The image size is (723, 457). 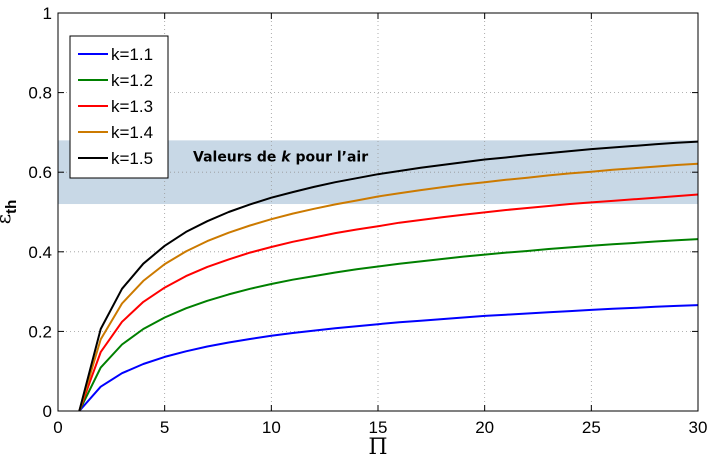 I want to click on band-label-prefix: Valeurs de, so click(x=237, y=157).